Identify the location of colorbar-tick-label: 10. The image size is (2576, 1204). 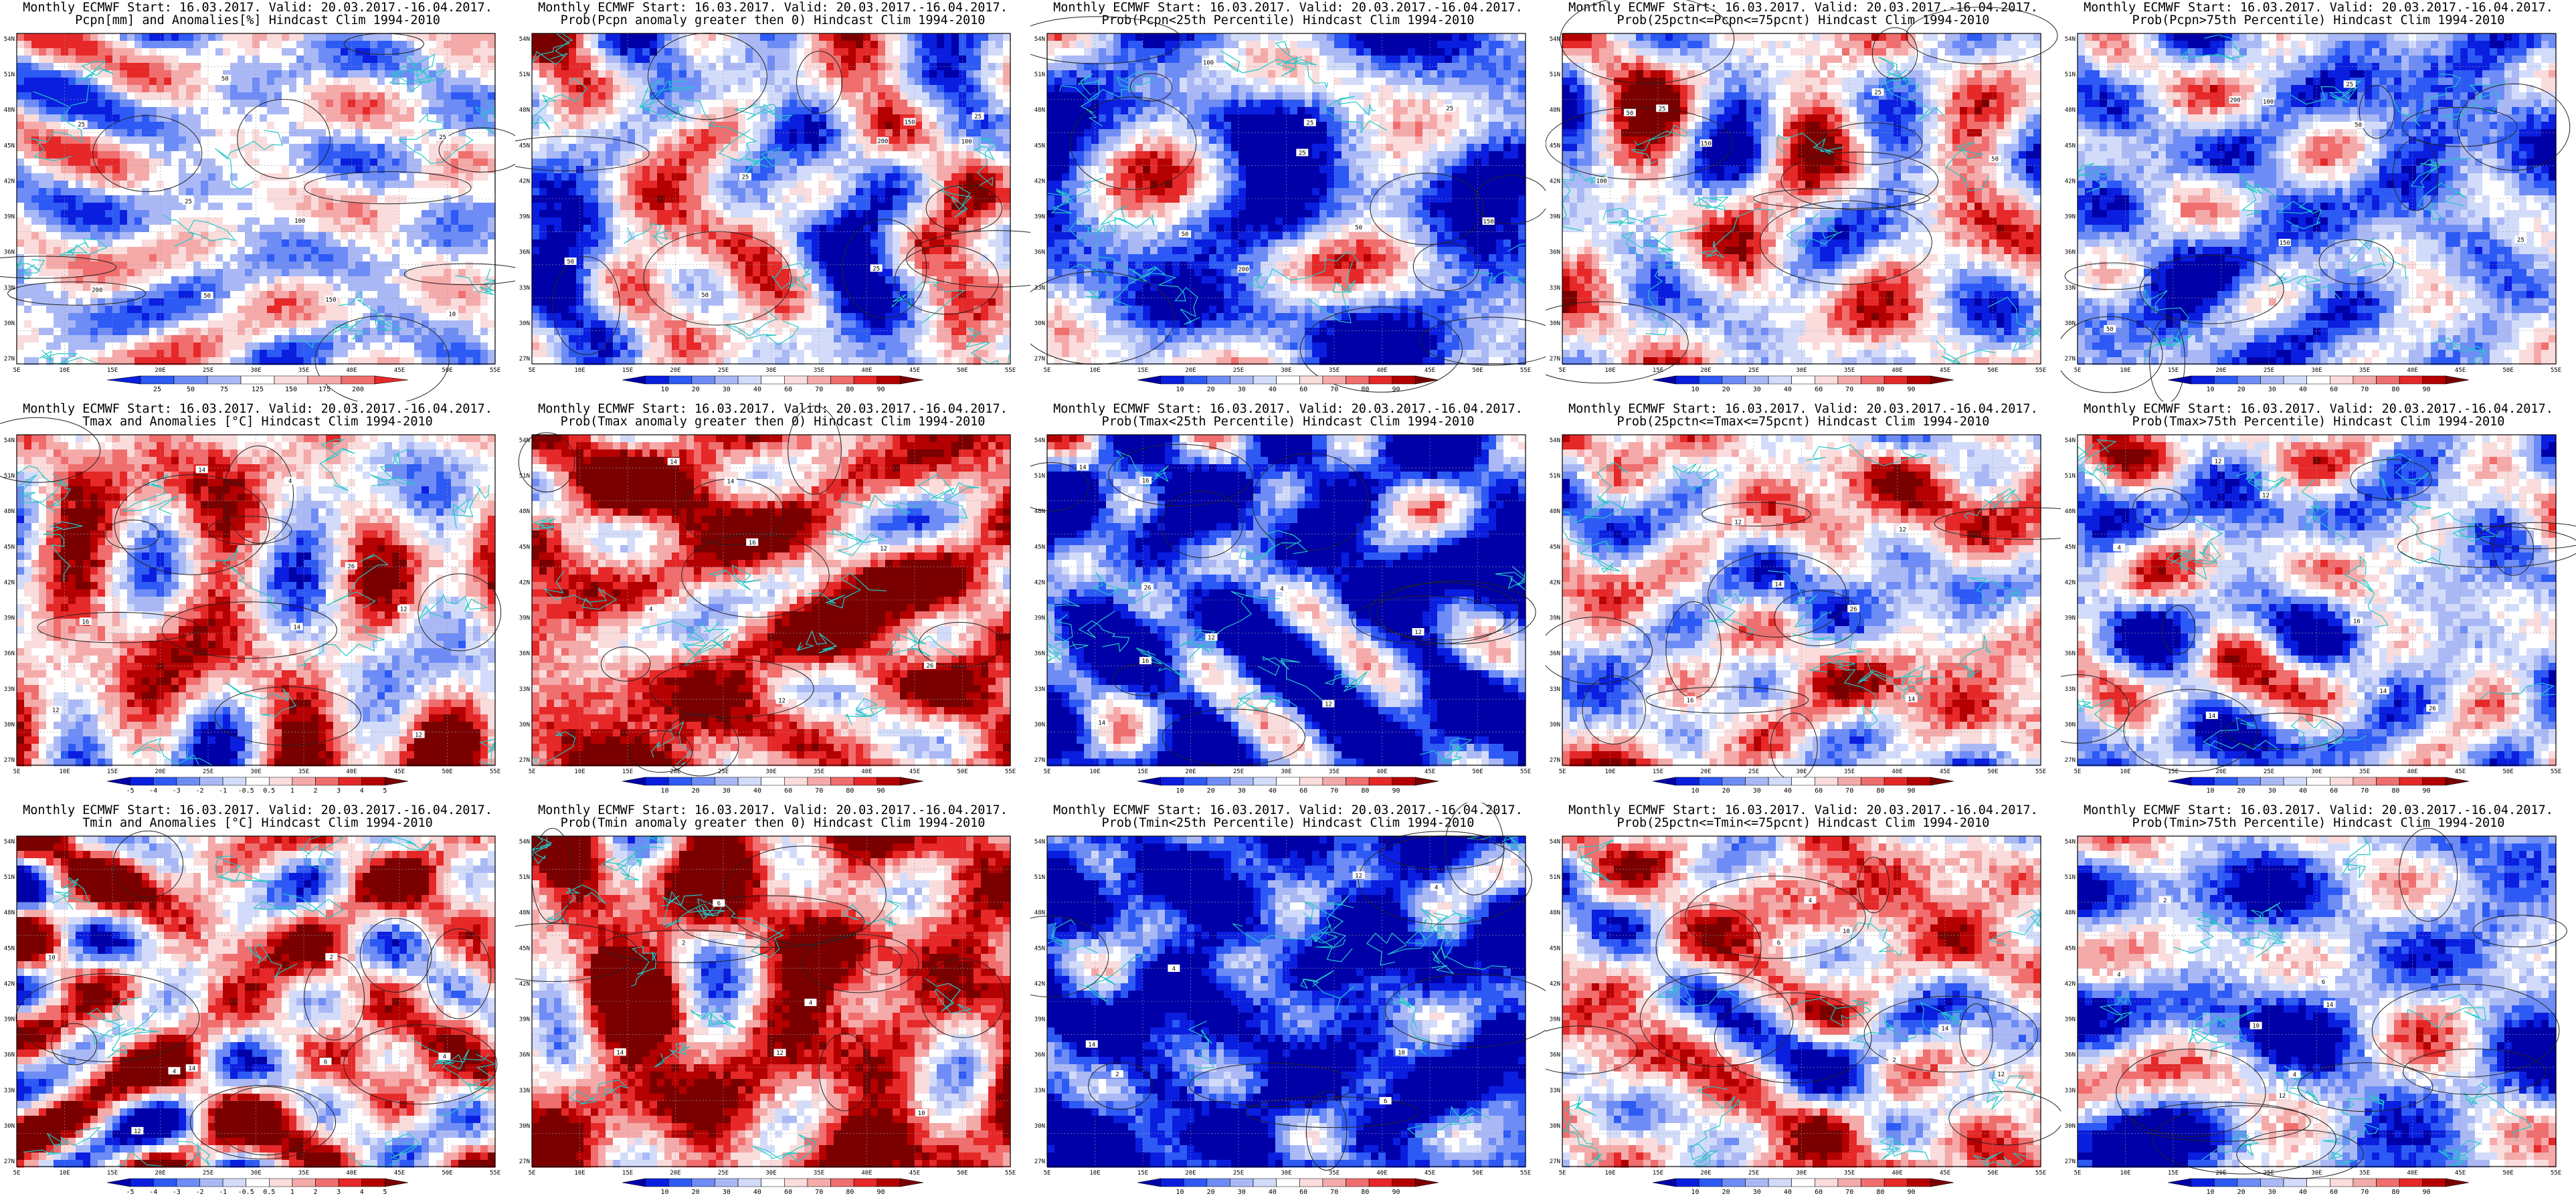
(664, 389).